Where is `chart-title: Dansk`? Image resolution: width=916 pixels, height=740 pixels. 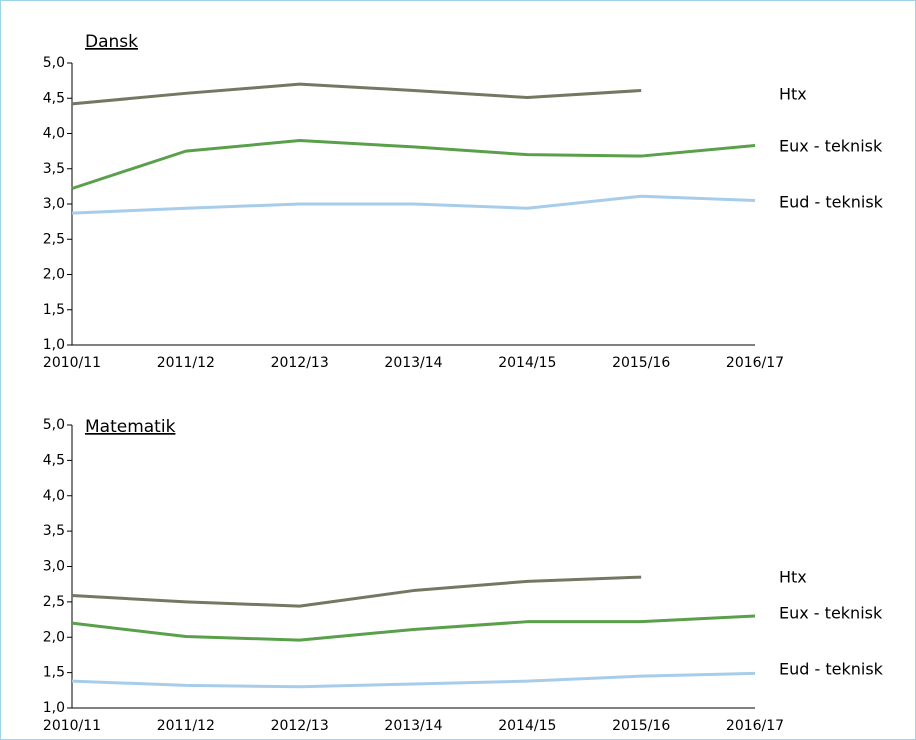
chart-title: Dansk is located at coordinates (111, 42).